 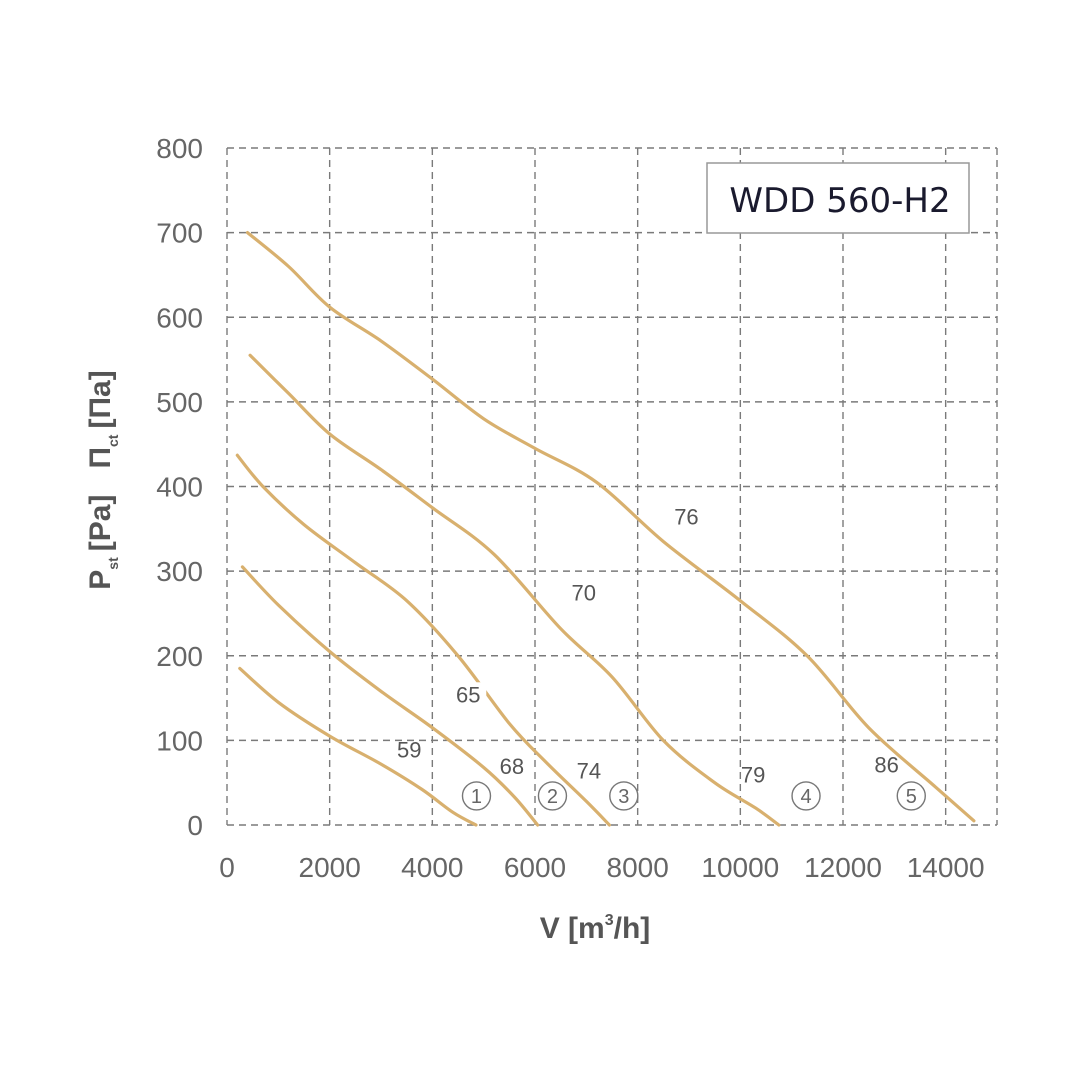 I want to click on x-axis-label: V [m3/h], so click(x=595, y=928).